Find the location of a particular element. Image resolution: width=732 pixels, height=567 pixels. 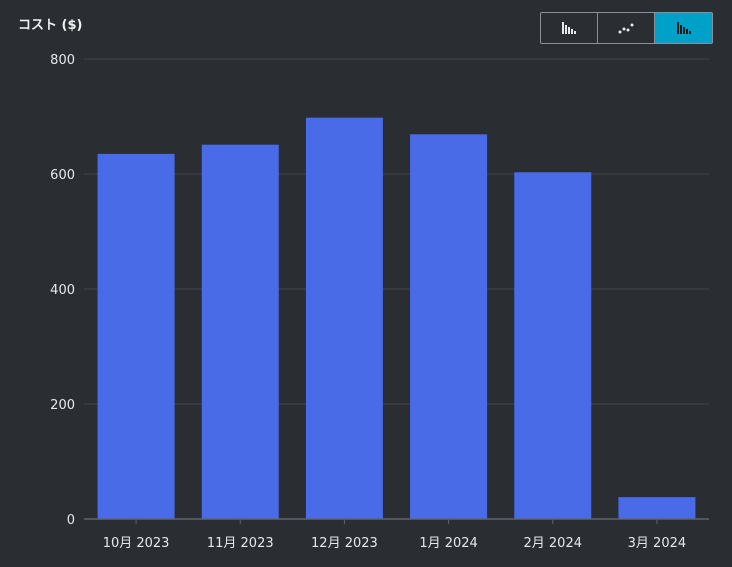

y-tick-label: 0 is located at coordinates (71, 520).